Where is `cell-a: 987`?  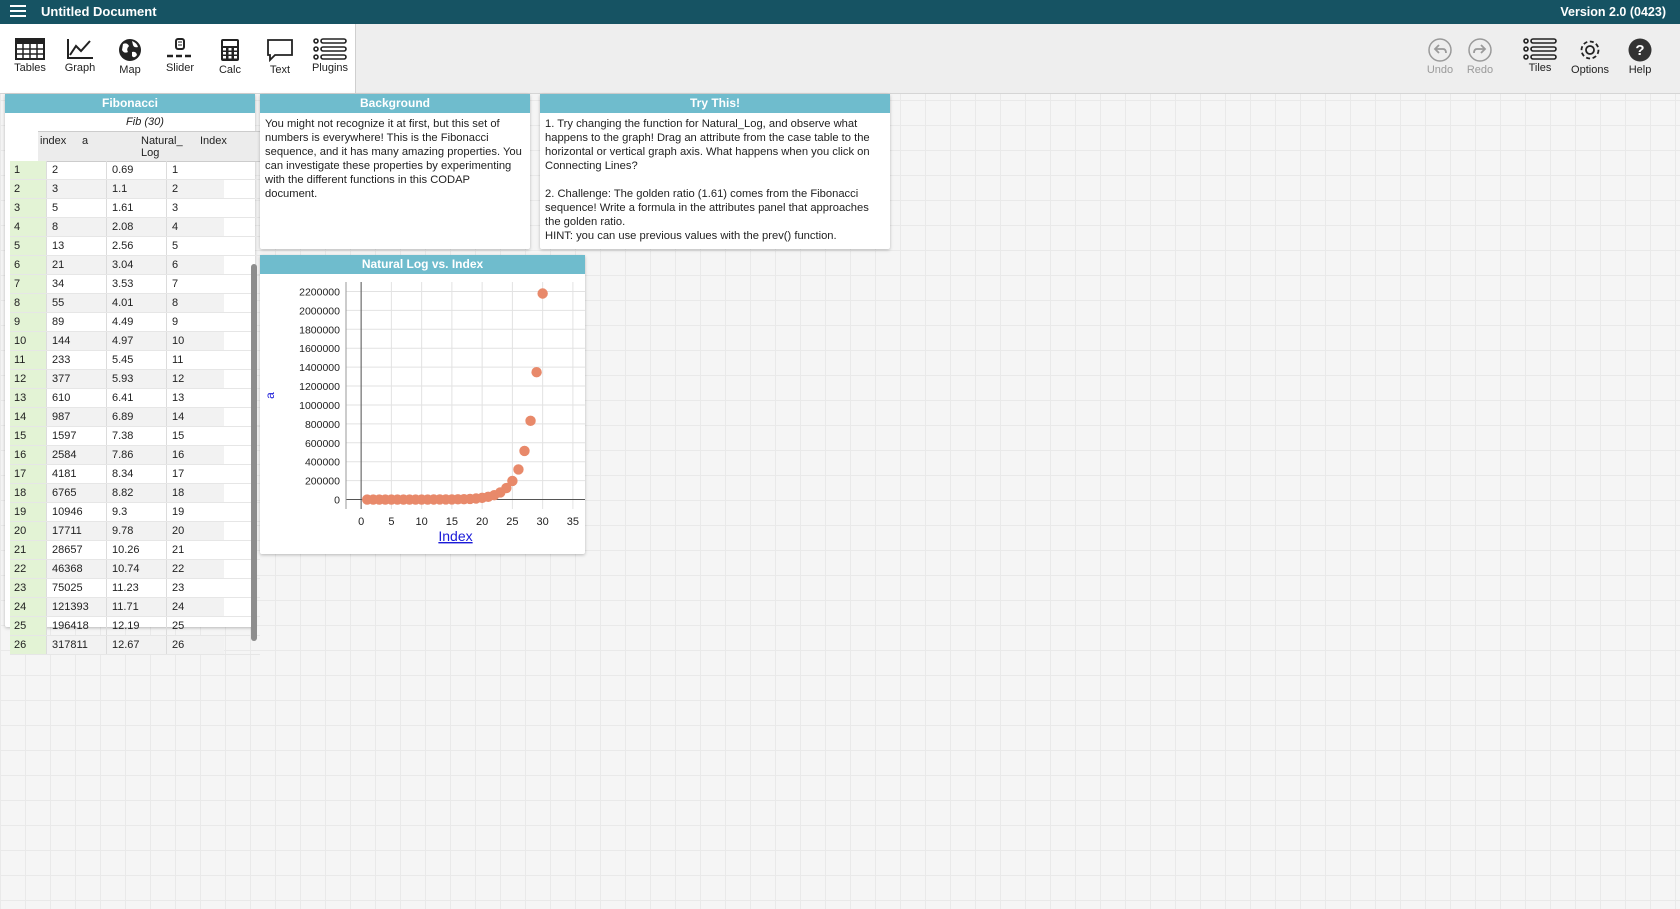 cell-a: 987 is located at coordinates (76, 417).